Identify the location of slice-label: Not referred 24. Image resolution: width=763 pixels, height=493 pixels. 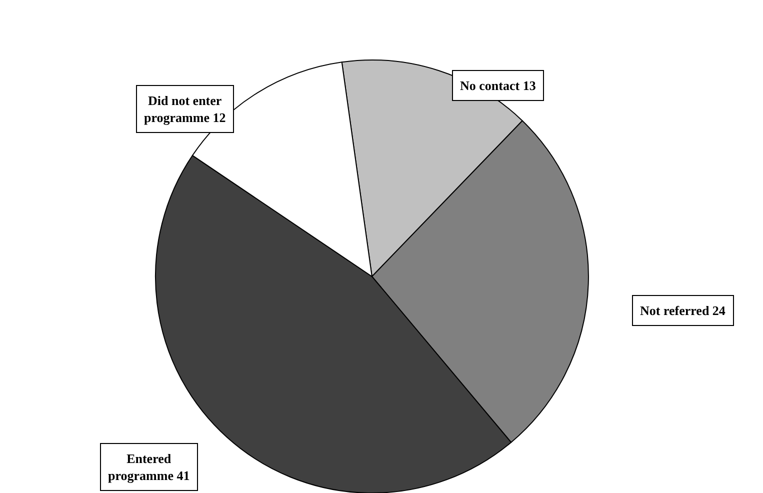
(683, 310).